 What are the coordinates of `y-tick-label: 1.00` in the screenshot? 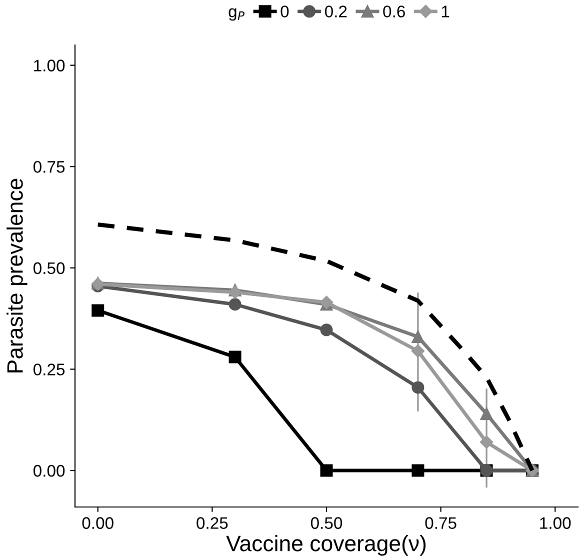 It's located at (49, 66).